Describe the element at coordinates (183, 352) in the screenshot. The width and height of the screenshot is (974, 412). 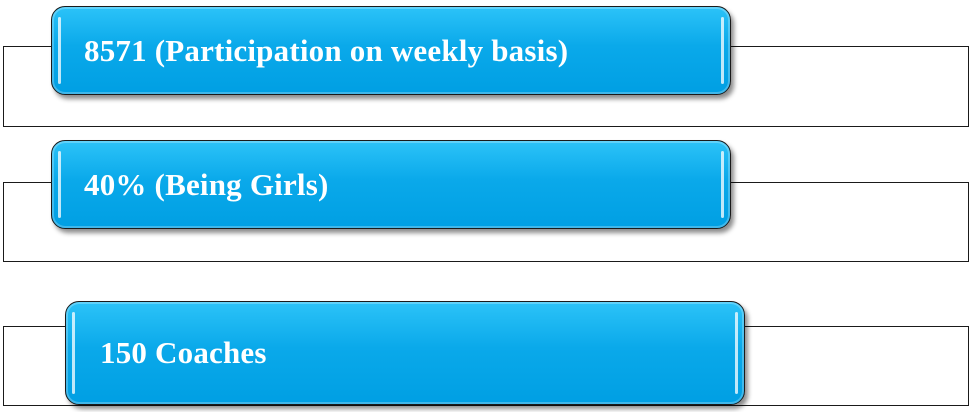
I see `stat-label-coaches: 150 Coaches` at that location.